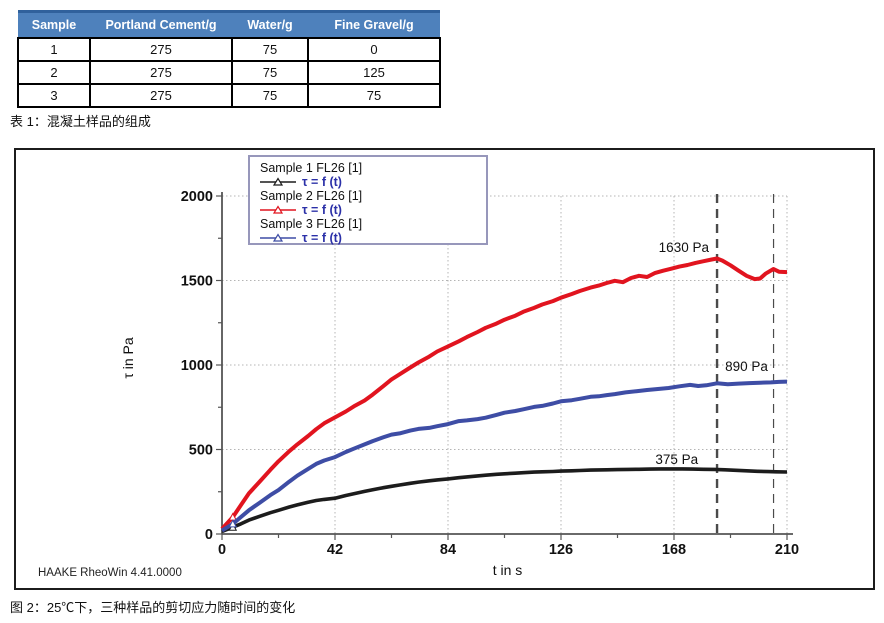 The width and height of the screenshot is (884, 623). I want to click on table-cell: 3, so click(54, 95).